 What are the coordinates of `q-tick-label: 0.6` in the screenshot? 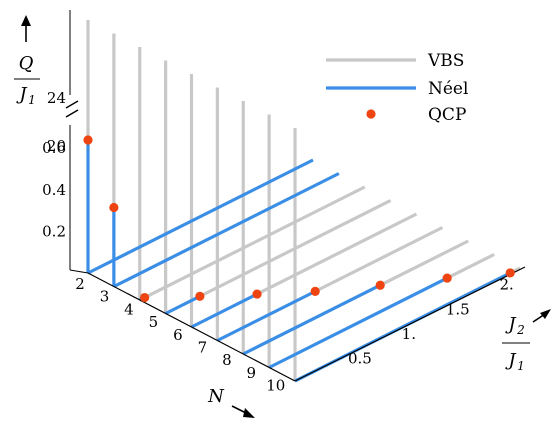 It's located at (54, 148).